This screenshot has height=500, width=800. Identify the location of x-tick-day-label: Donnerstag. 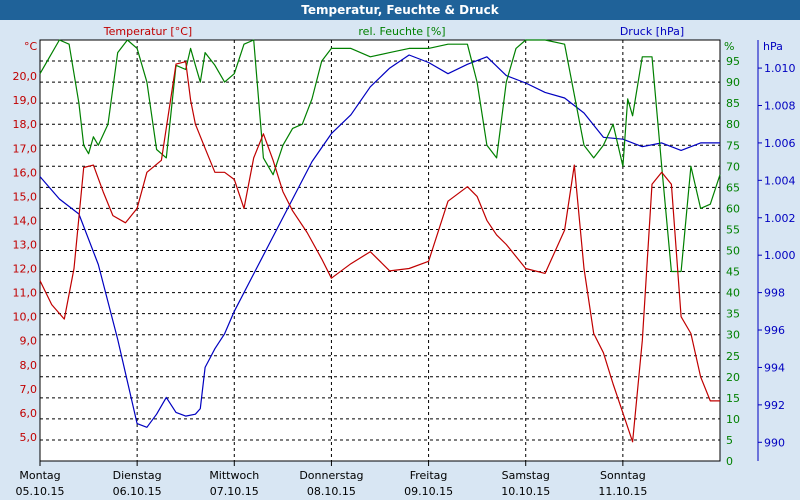
(331, 475).